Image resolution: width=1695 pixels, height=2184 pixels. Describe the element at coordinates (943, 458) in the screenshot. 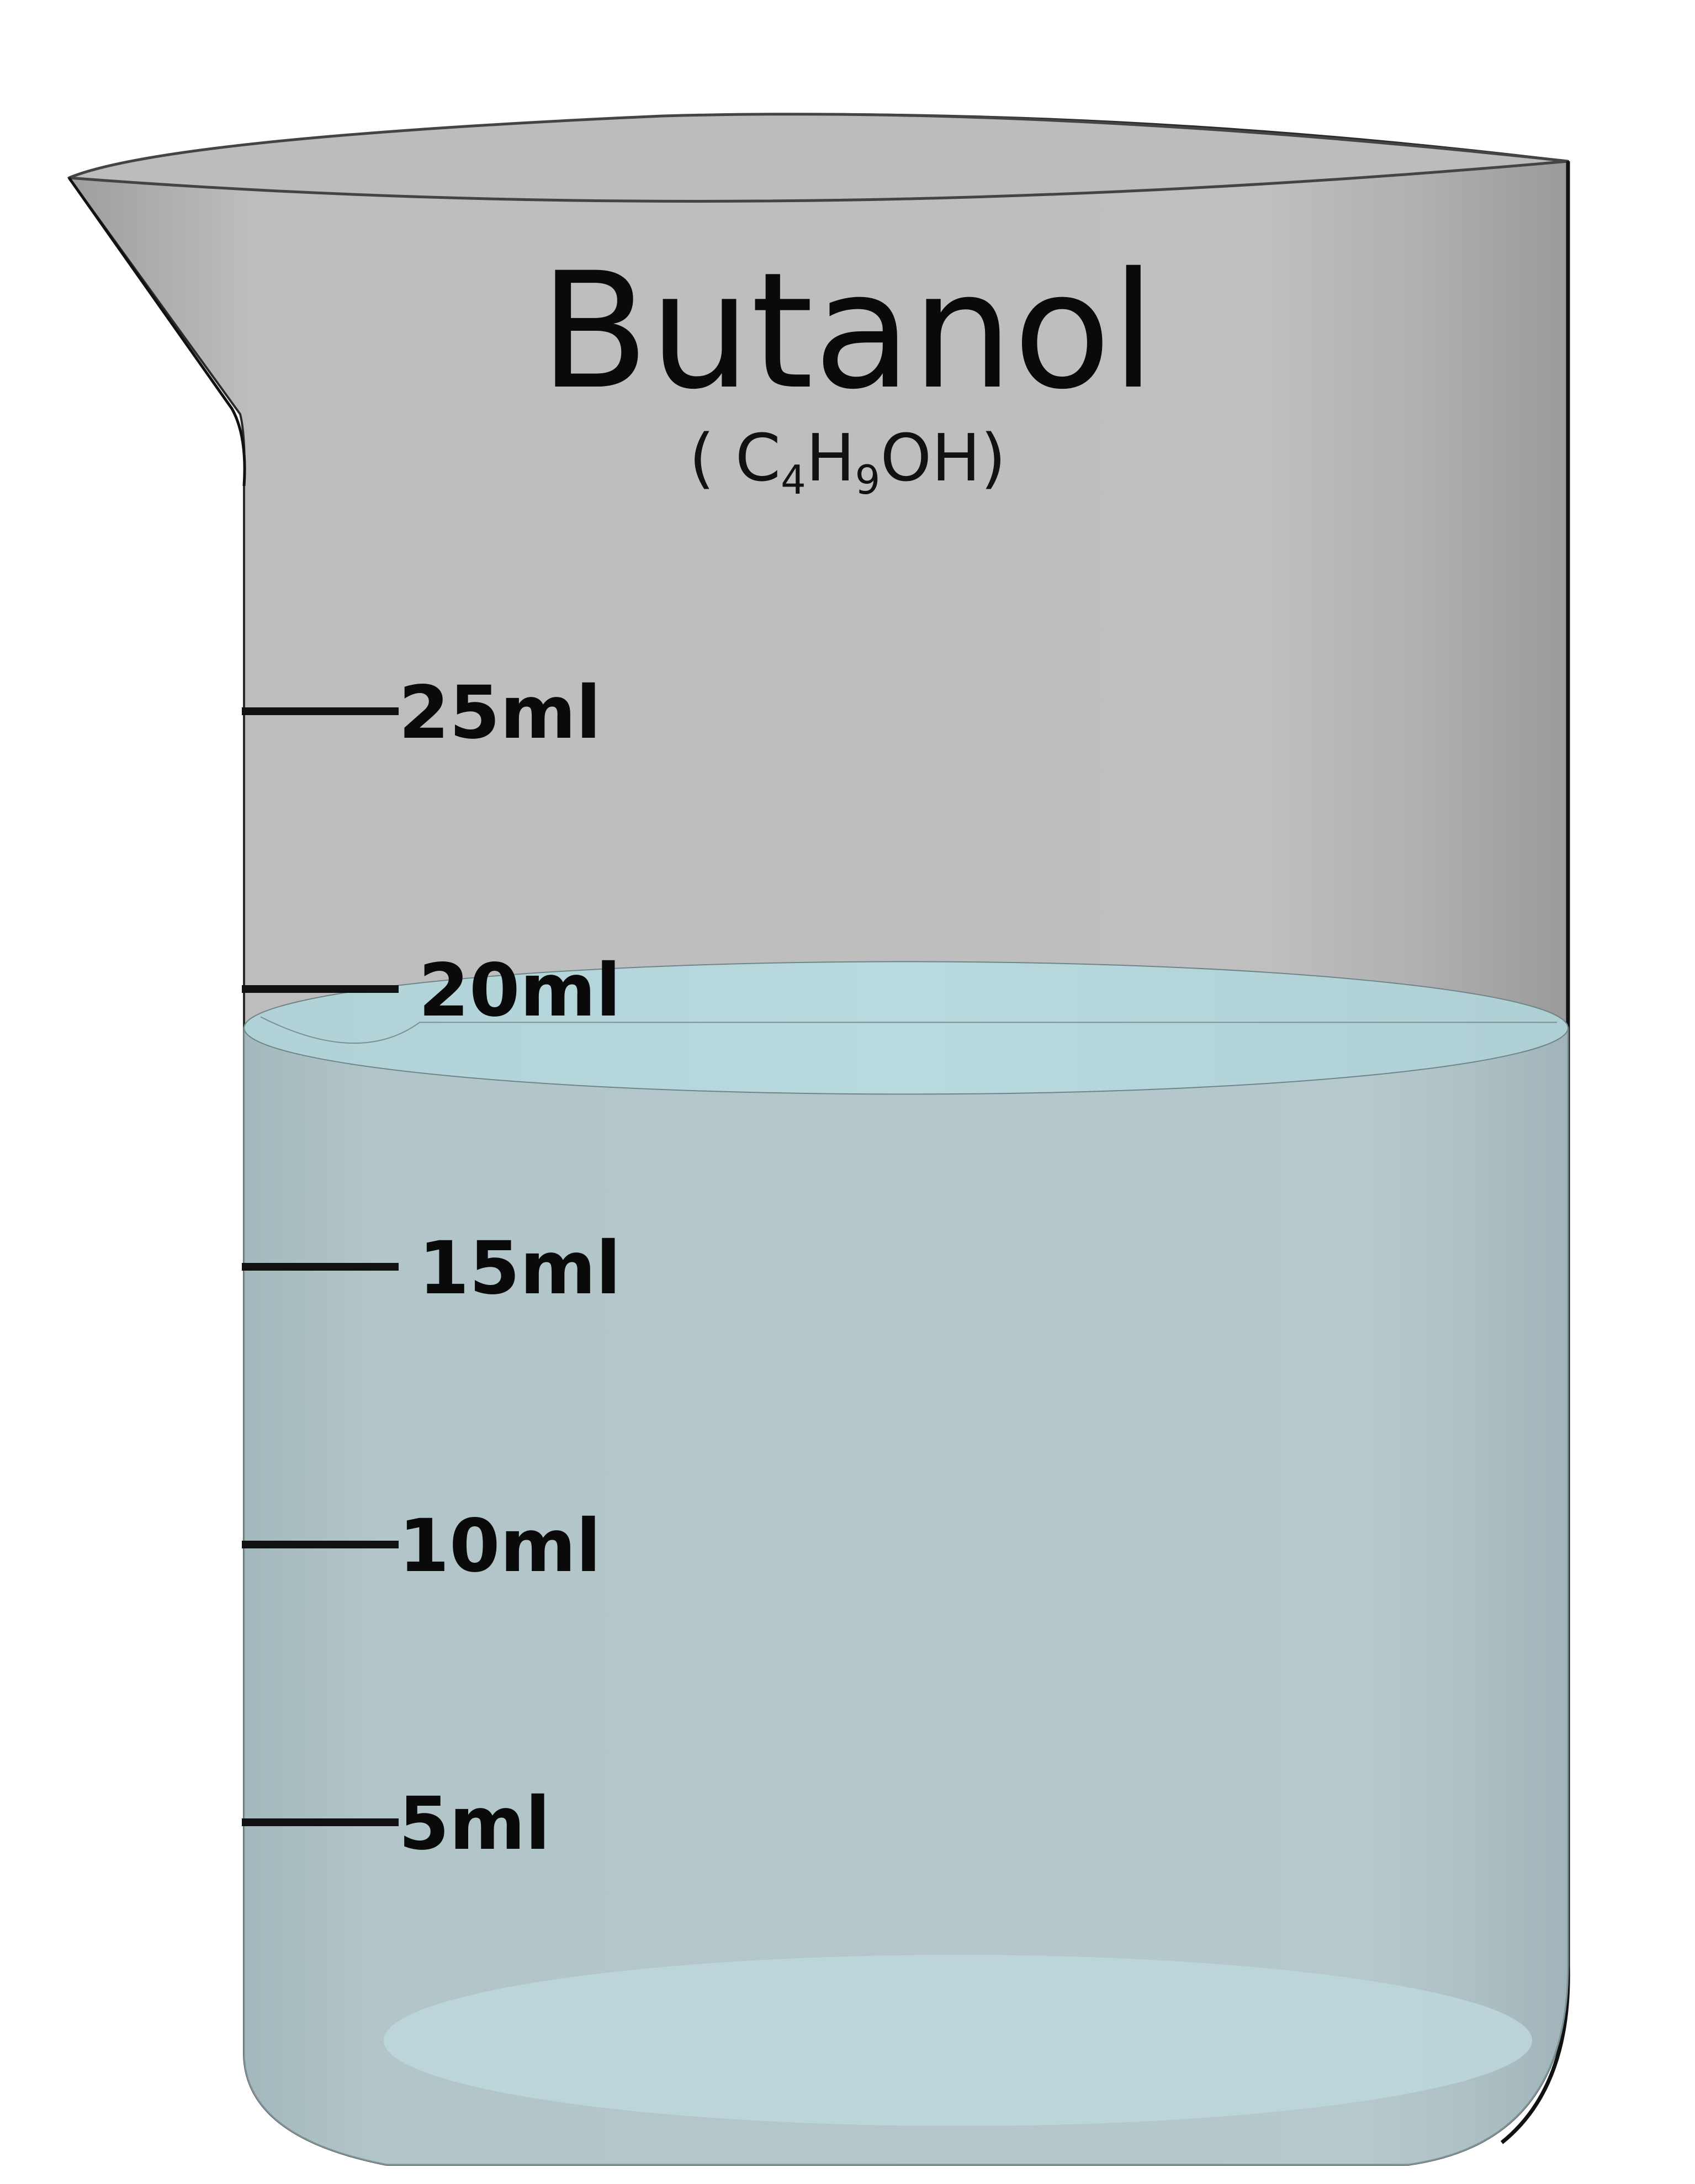

I see `formula-rest: OH)` at that location.